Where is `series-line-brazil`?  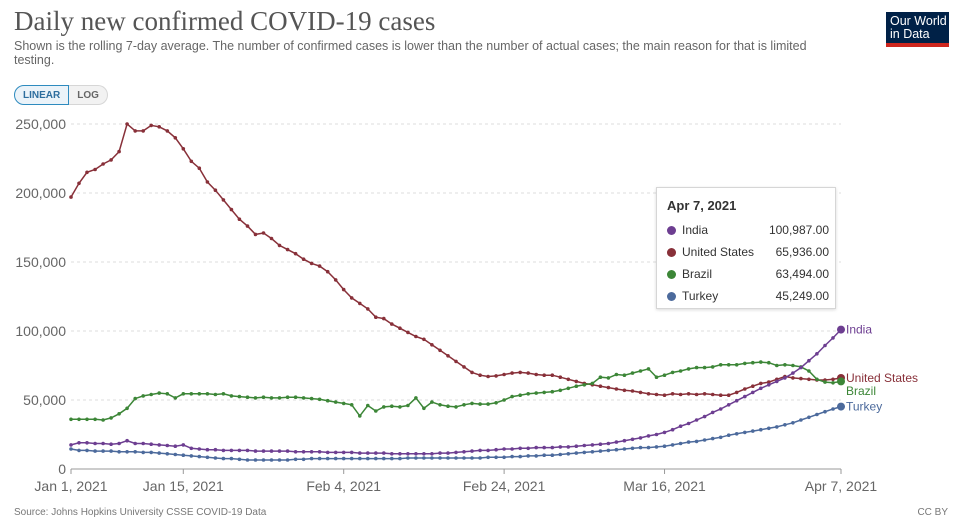
series-line-brazil is located at coordinates (456, 391).